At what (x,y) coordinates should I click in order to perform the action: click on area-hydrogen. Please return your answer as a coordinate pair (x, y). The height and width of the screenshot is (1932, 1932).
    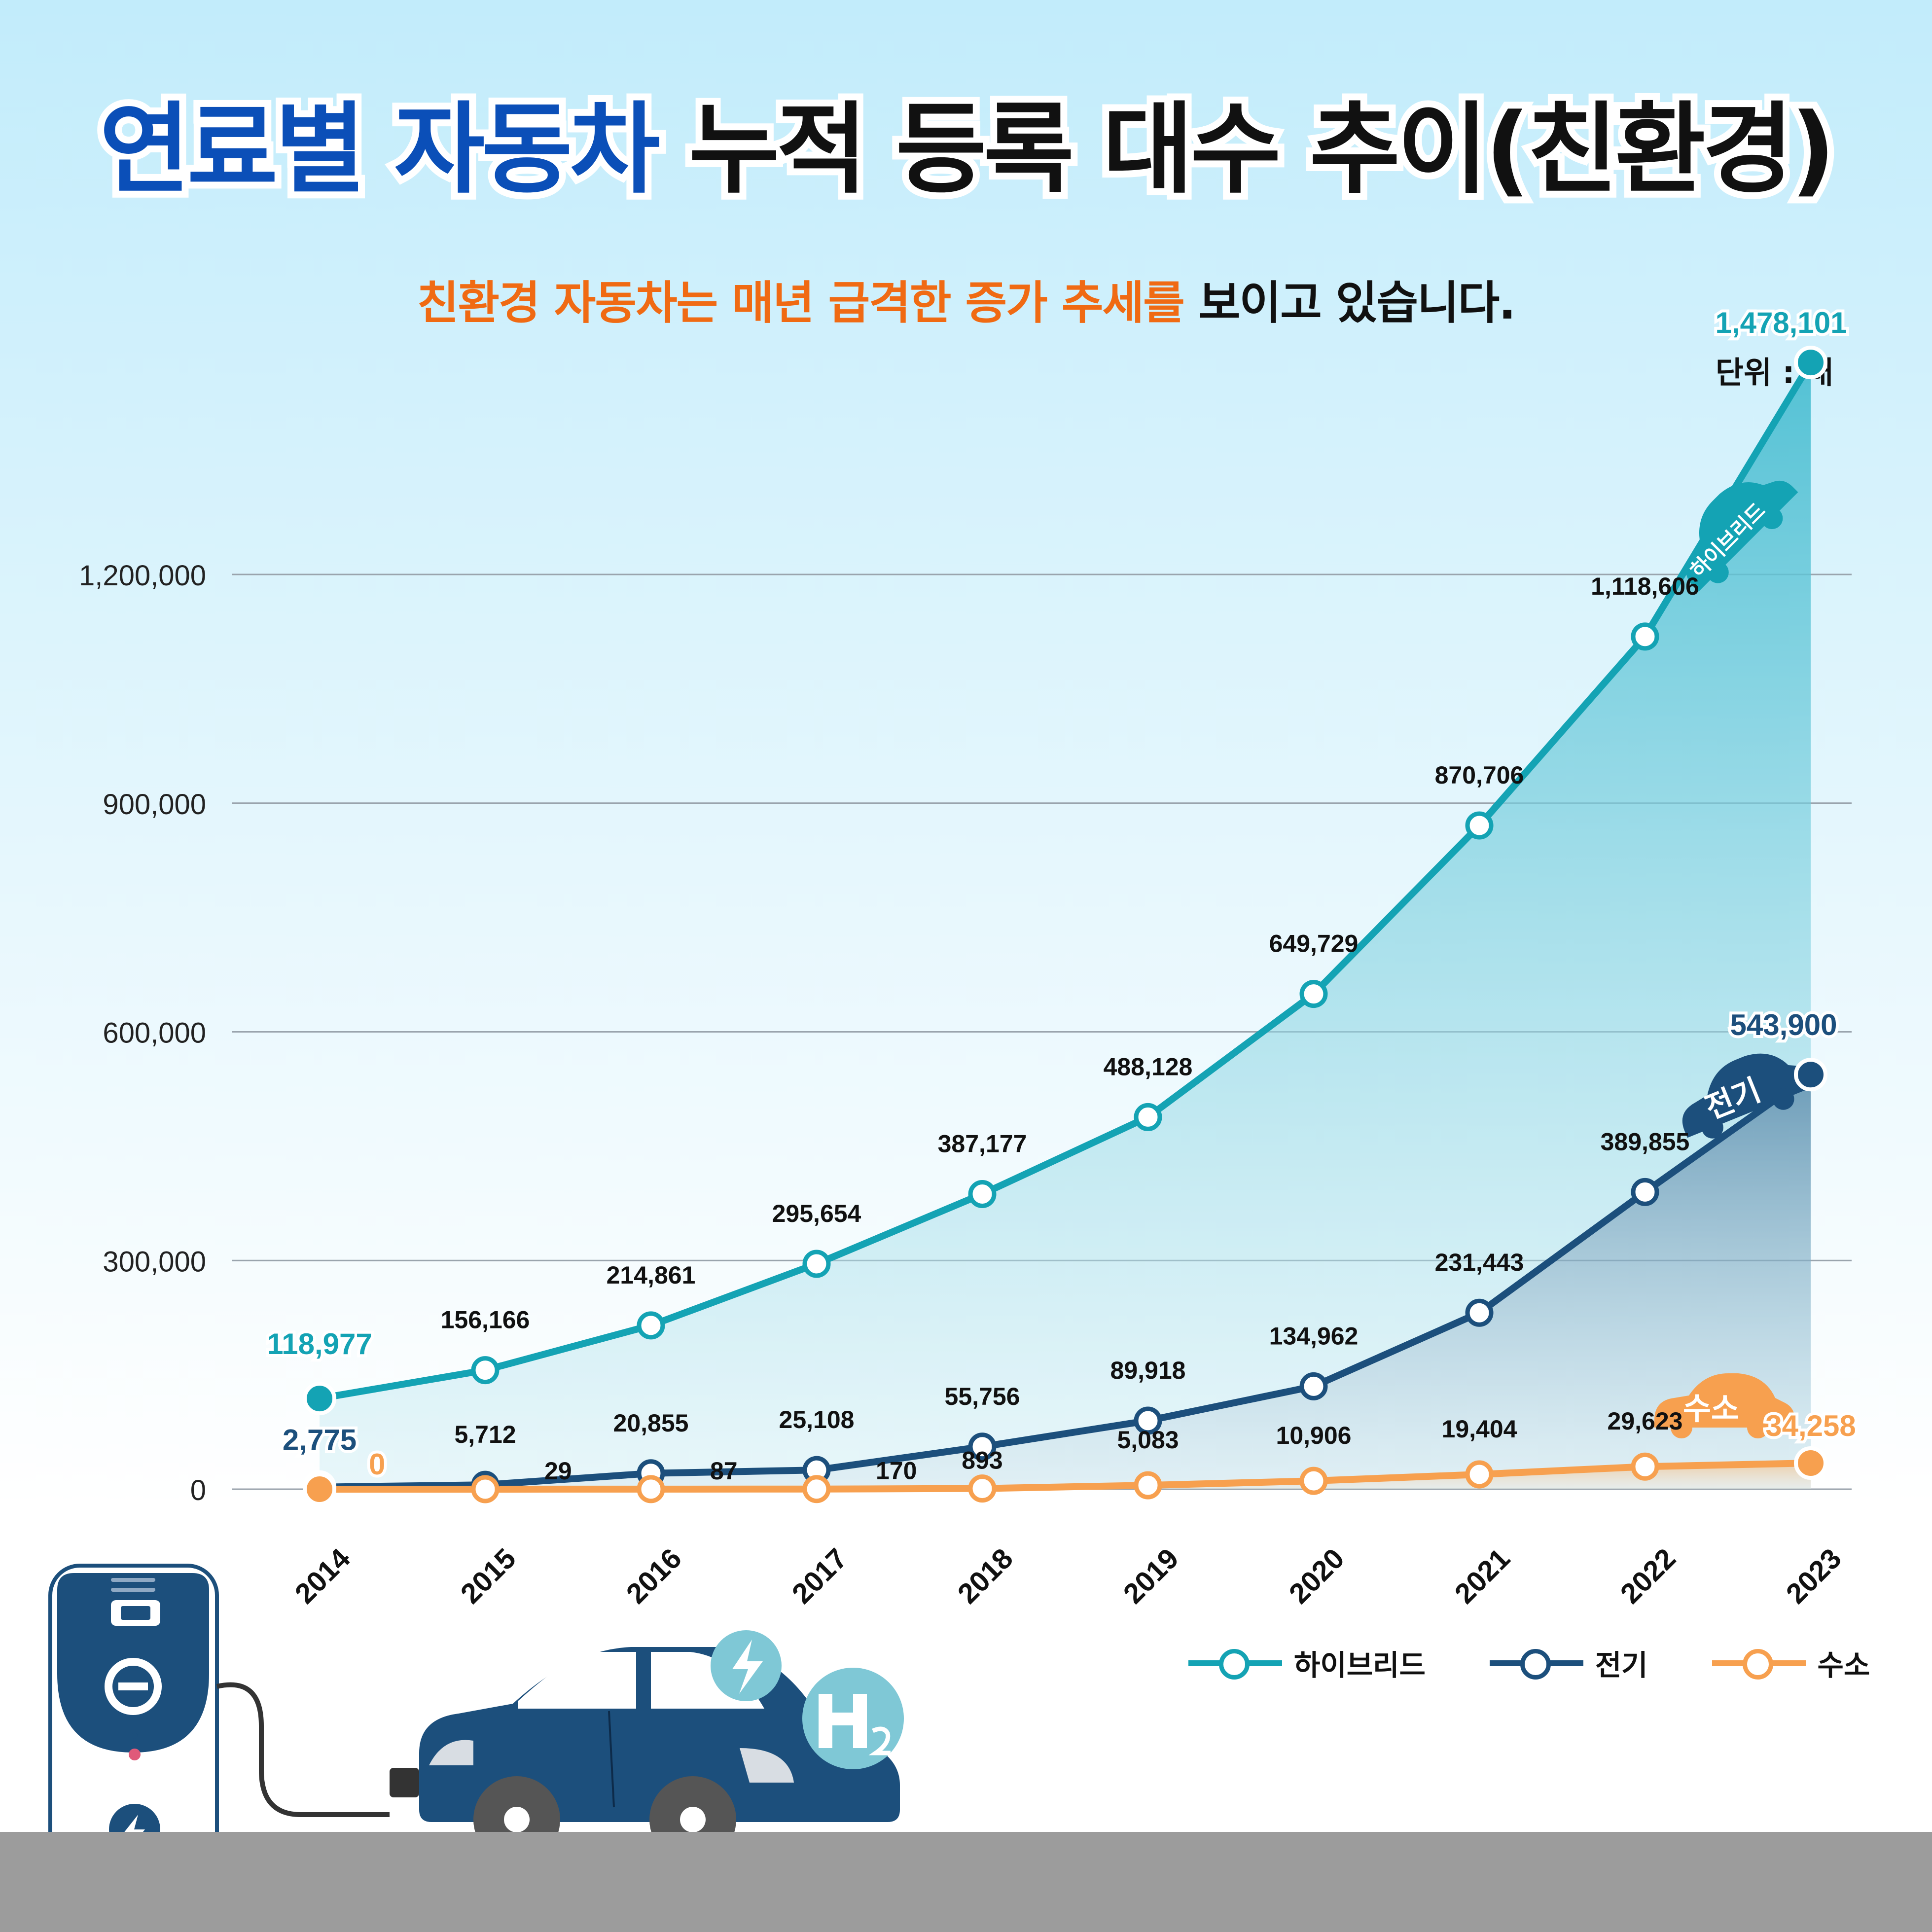
    Looking at the image, I should click on (1065, 1476).